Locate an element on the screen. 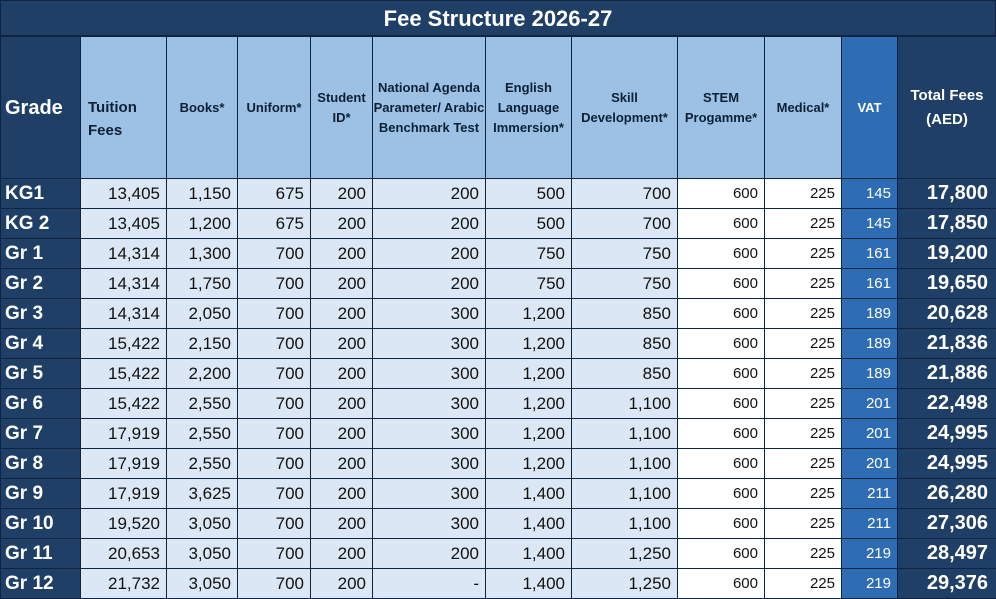  cell-total: 21,886 is located at coordinates (946, 373).